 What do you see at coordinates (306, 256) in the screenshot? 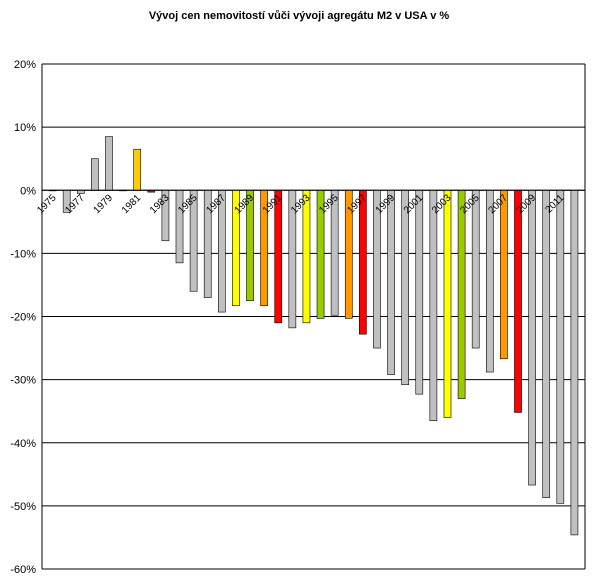
I see `bar-1993` at bounding box center [306, 256].